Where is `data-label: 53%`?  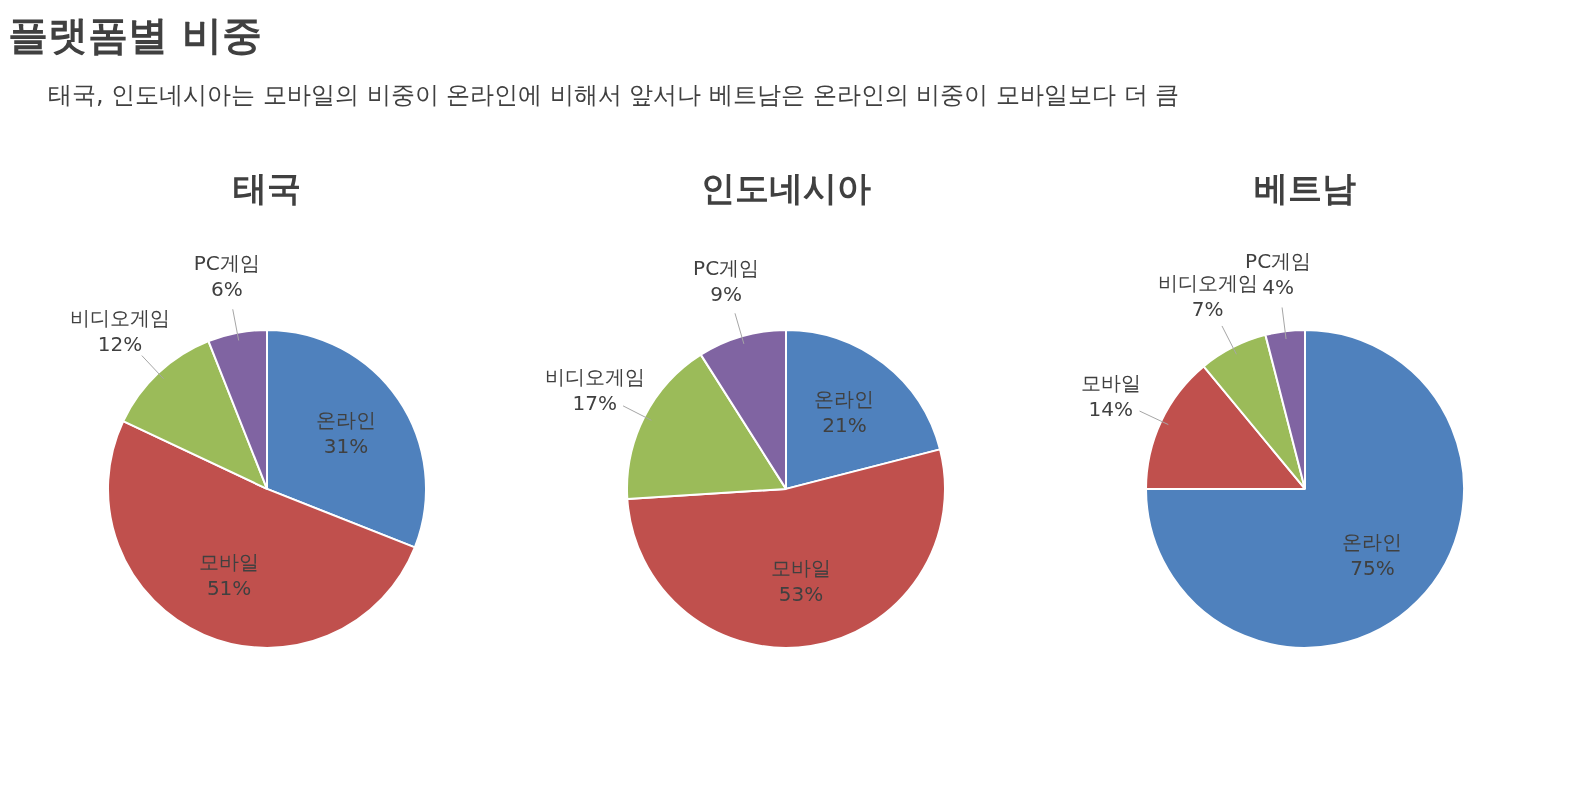
data-label: 53% is located at coordinates (801, 594).